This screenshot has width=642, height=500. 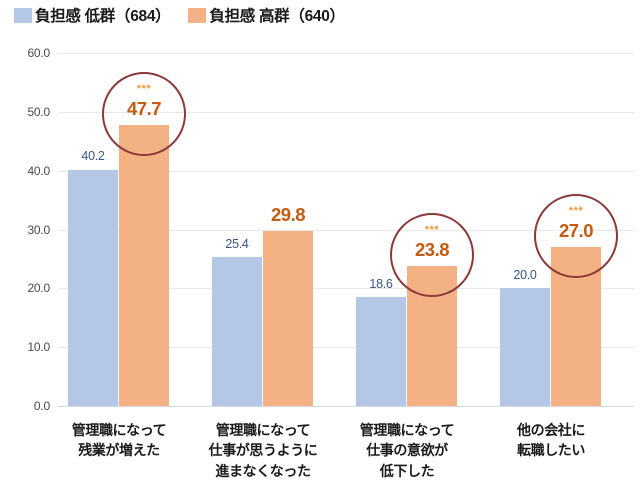 I want to click on category-label-line: 進まなくなった, so click(x=263, y=470).